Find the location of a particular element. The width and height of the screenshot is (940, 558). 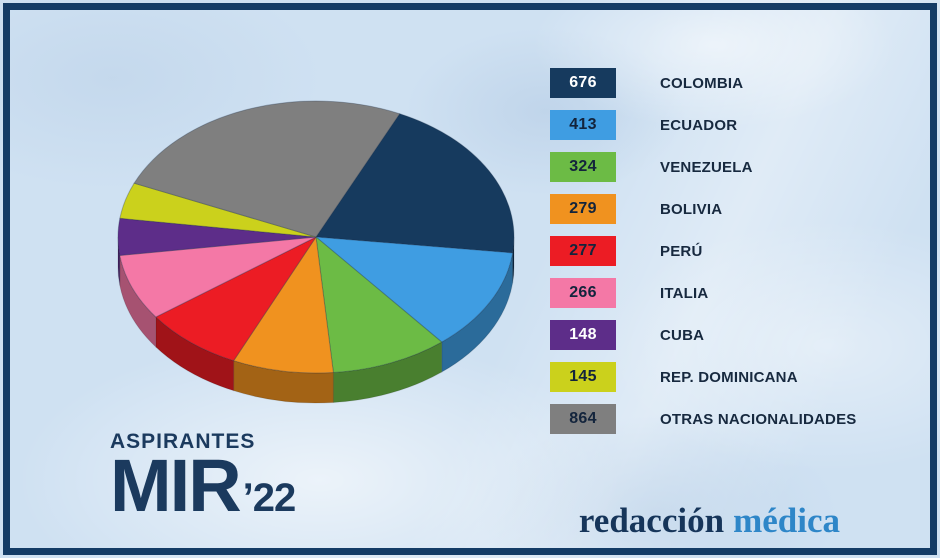

legend-swatch: 148 is located at coordinates (583, 335).